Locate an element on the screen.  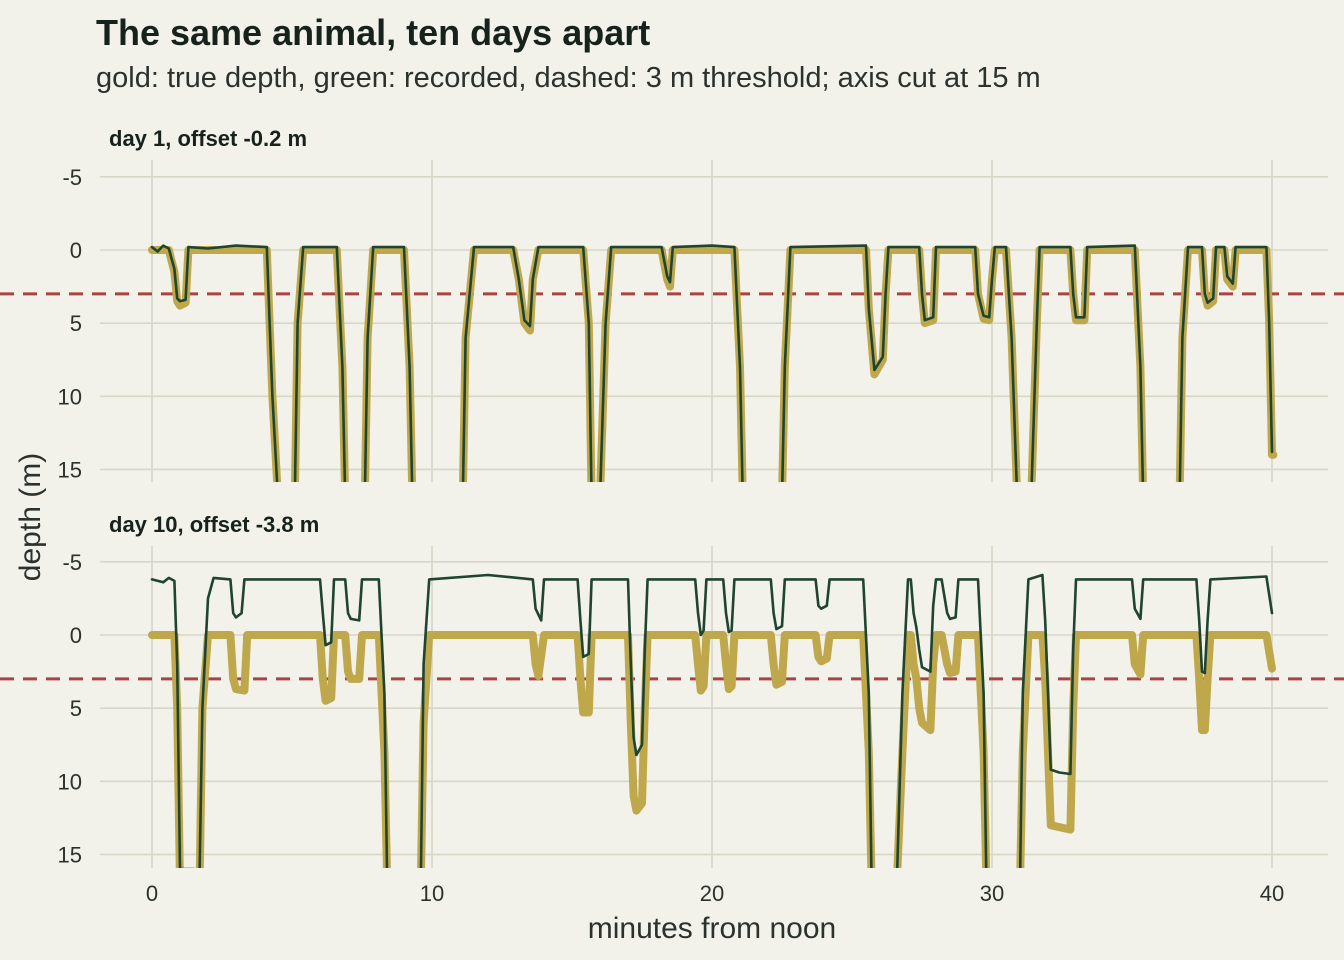
panel-strip-label: day 1, offset -0.2 m is located at coordinates (208, 138).